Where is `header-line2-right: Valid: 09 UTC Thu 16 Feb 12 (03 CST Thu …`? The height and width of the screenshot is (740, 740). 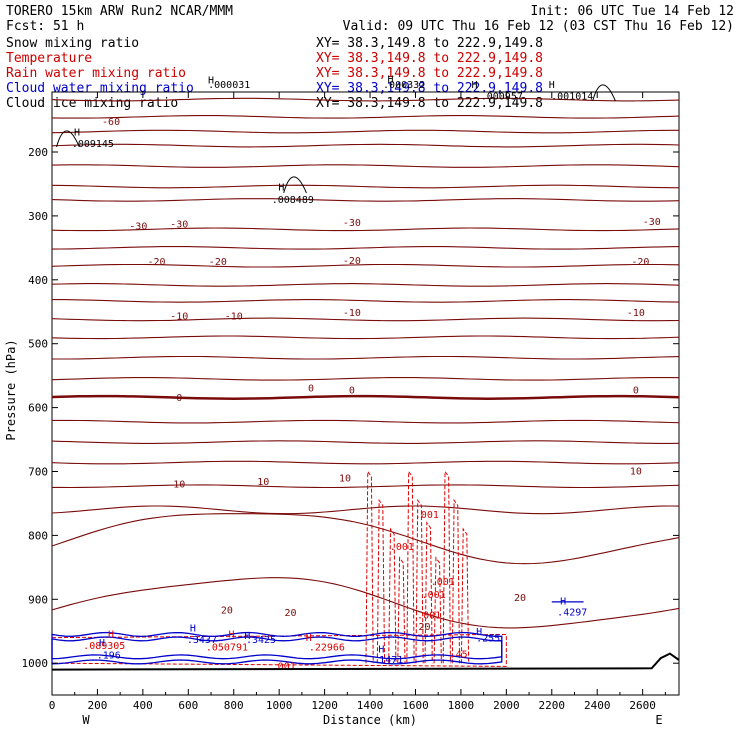
header-line2-right: Valid: 09 UTC Thu 16 Feb 12 (03 CST Thu … is located at coordinates (538, 26).